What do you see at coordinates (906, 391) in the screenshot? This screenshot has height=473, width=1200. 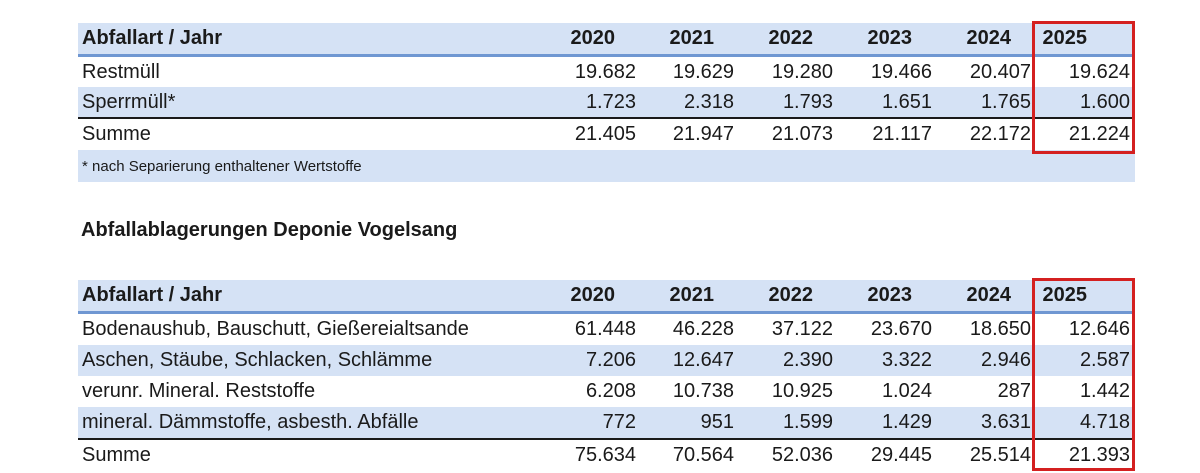 I see `cell-value: 1.024` at bounding box center [906, 391].